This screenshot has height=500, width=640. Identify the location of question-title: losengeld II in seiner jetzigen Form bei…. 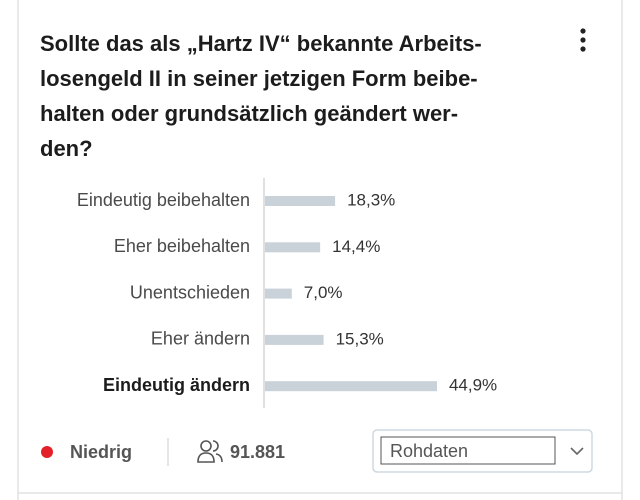
(259, 78).